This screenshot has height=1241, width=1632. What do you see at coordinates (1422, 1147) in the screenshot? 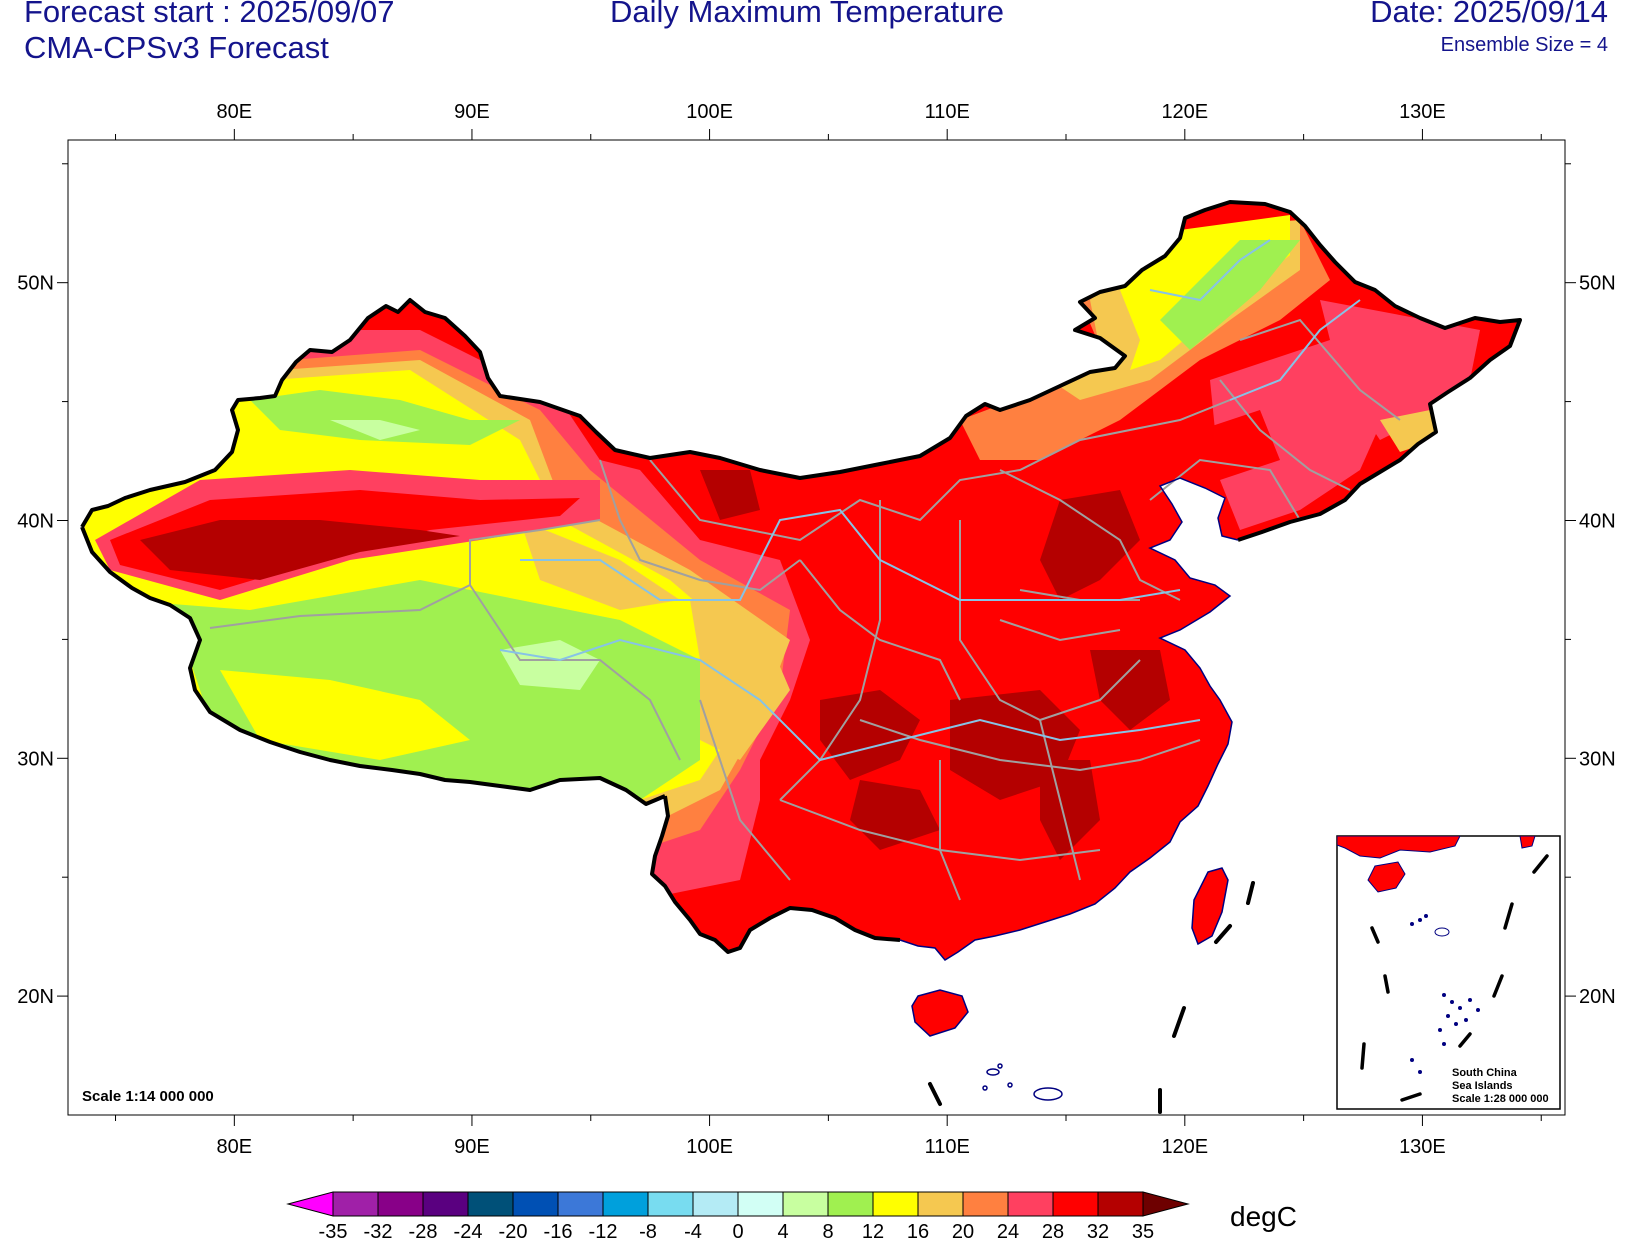
I see `bottom-lon-label: 130E` at bounding box center [1422, 1147].